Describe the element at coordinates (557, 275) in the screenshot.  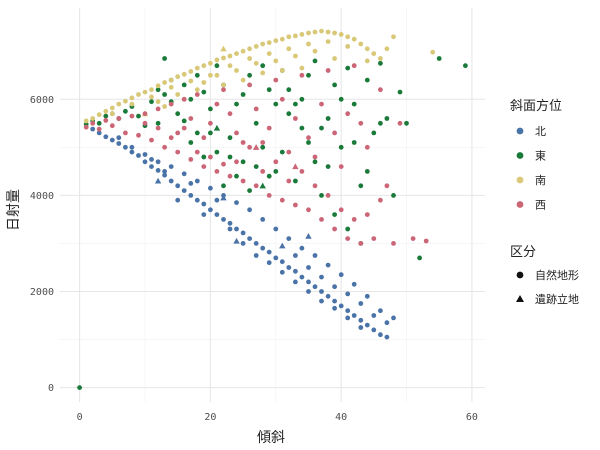
I see `legend-label-circle: 自然地形` at that location.